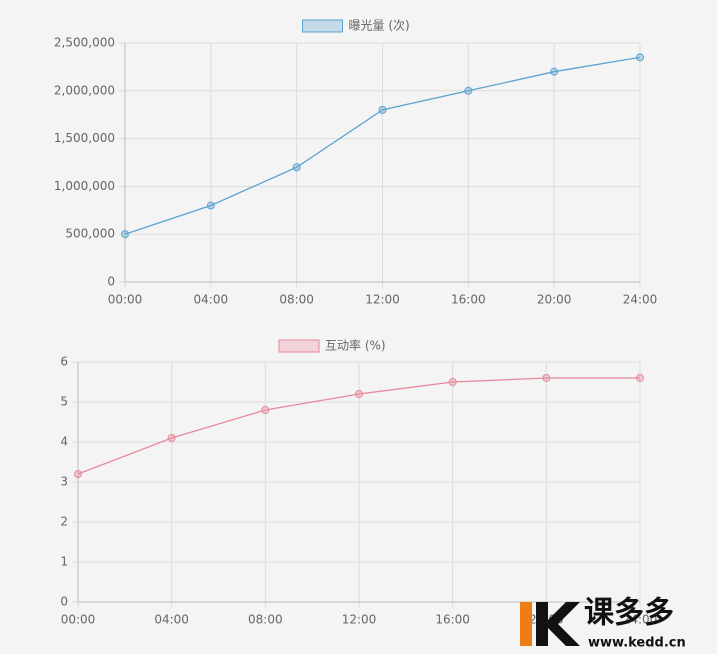 Image resolution: width=717 pixels, height=654 pixels. What do you see at coordinates (64, 562) in the screenshot?
I see `y-tick-label: 1` at bounding box center [64, 562].